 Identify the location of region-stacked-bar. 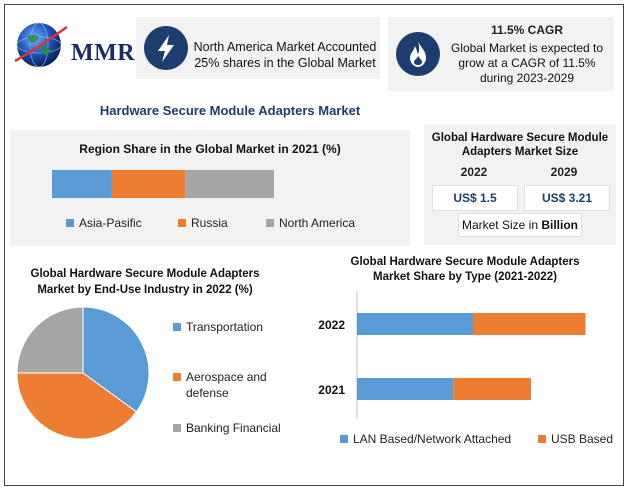
(163, 184).